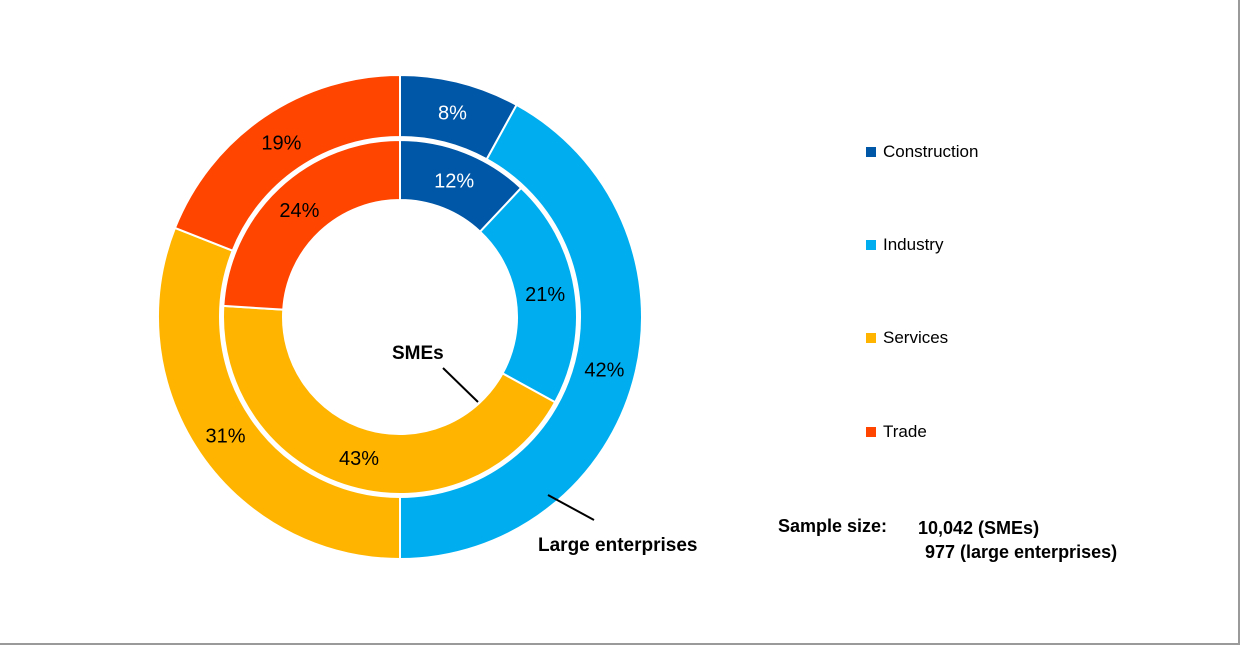 This screenshot has width=1240, height=645. Describe the element at coordinates (225, 437) in the screenshot. I see `outer-slice-label-services: 31%` at that location.